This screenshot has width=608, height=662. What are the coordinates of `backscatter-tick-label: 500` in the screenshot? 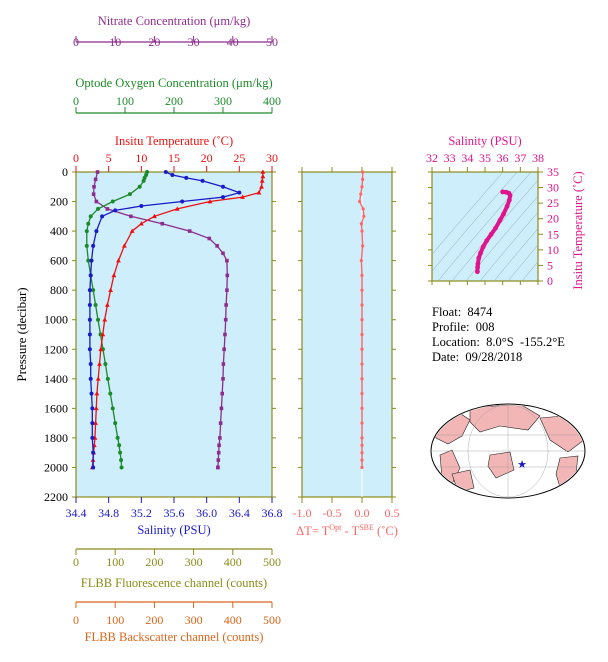 It's located at (272, 620).